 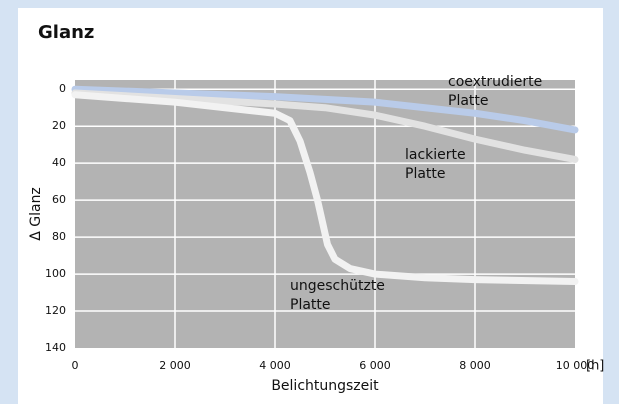 I want to click on line-label: lackierte, so click(x=435, y=155).